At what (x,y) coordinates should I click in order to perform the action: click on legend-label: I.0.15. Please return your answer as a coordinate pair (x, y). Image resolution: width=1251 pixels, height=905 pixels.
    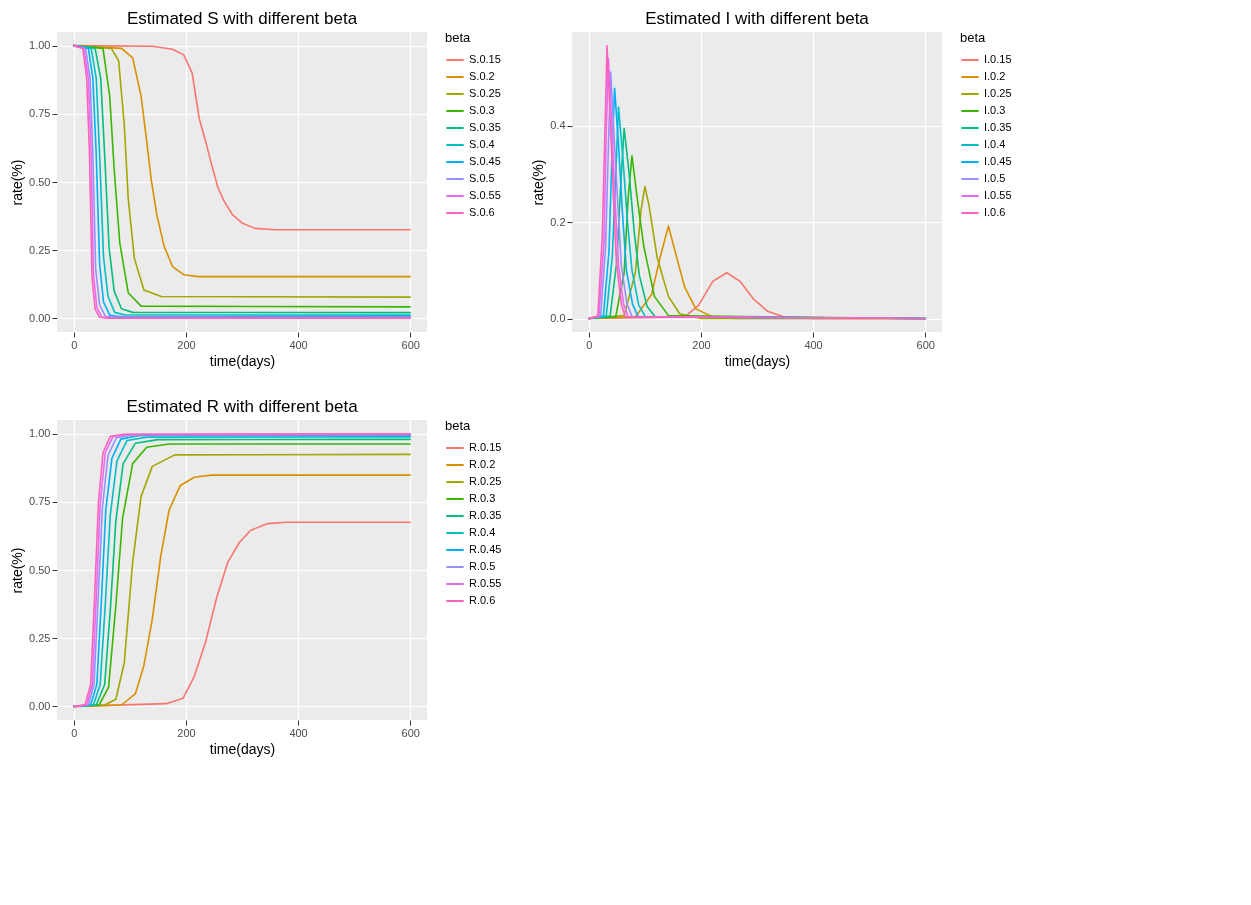
    Looking at the image, I should click on (998, 59).